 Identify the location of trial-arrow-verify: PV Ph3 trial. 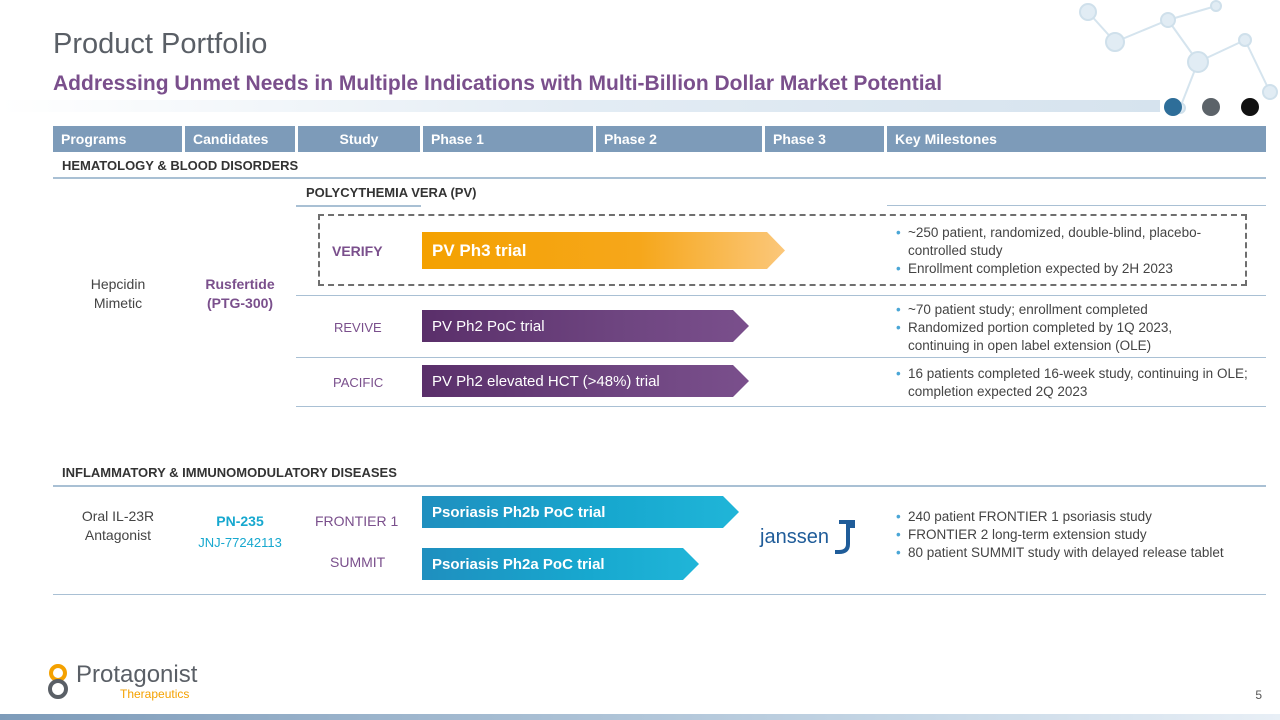
(603, 250).